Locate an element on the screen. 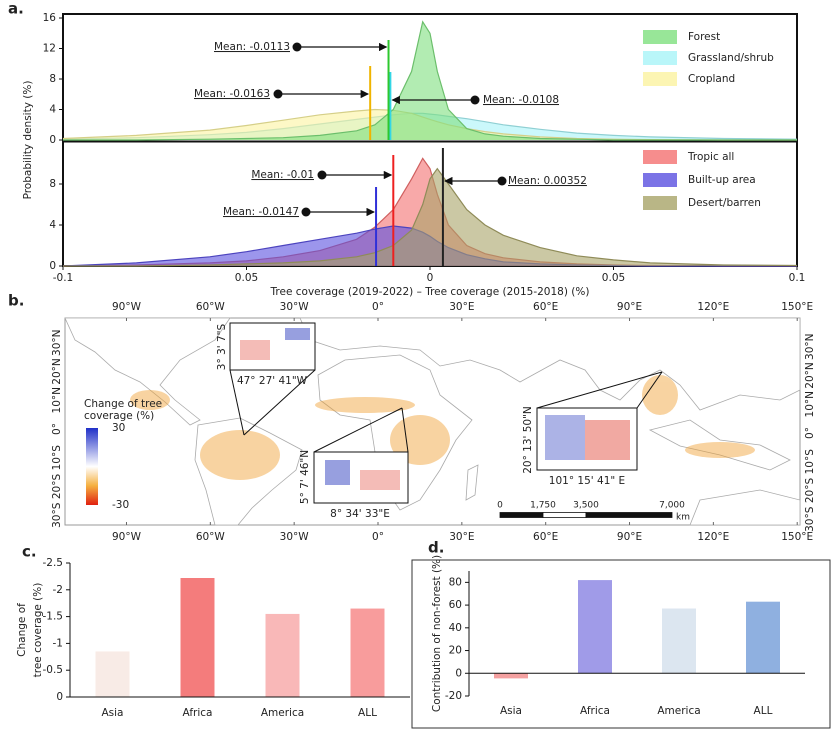  lon-label: 60°E is located at coordinates (545, 537).